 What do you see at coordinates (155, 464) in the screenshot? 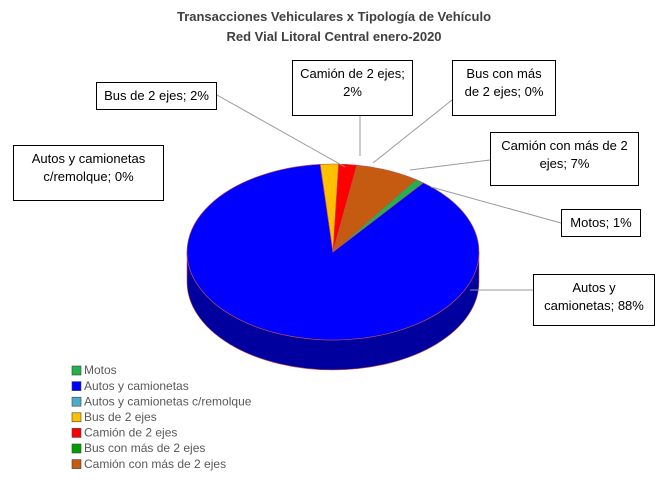
I see `legend-label: Camión con más de 2 ejes` at bounding box center [155, 464].